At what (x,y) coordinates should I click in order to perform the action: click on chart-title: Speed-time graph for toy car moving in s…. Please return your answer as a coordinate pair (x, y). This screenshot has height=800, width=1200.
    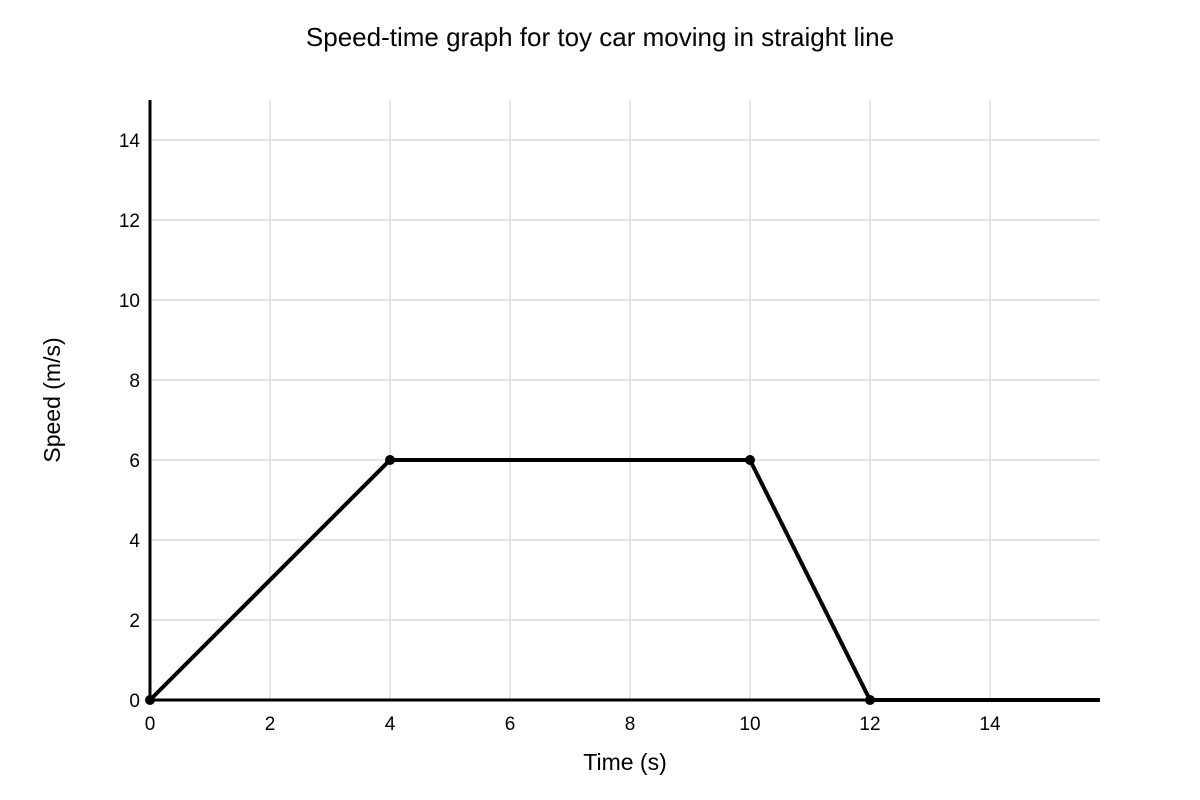
    Looking at the image, I should click on (600, 37).